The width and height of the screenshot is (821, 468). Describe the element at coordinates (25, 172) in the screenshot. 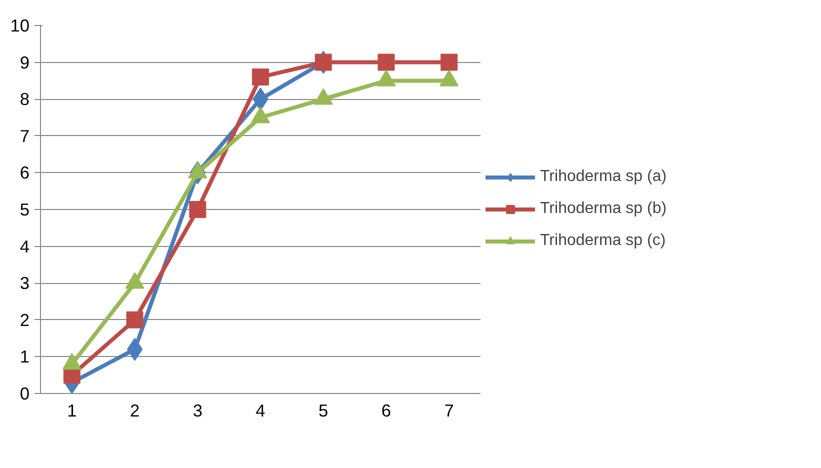

I see `y-tick-label: 6` at that location.